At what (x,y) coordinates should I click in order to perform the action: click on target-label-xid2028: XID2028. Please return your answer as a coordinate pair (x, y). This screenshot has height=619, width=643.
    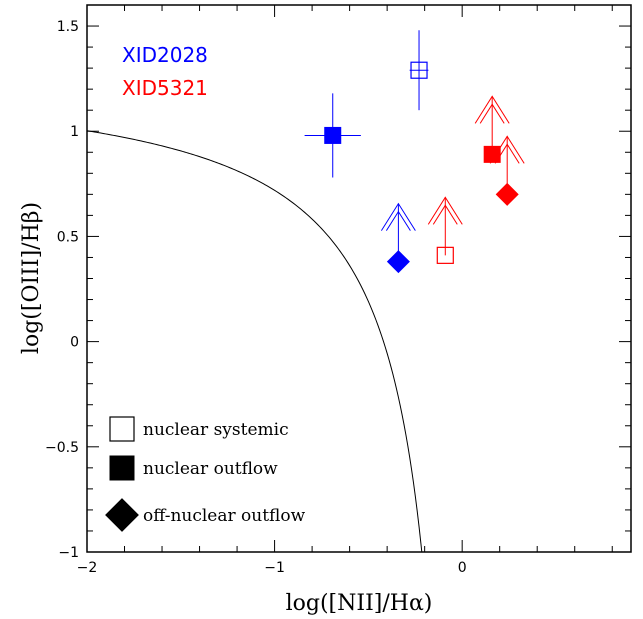
    Looking at the image, I should click on (165, 55).